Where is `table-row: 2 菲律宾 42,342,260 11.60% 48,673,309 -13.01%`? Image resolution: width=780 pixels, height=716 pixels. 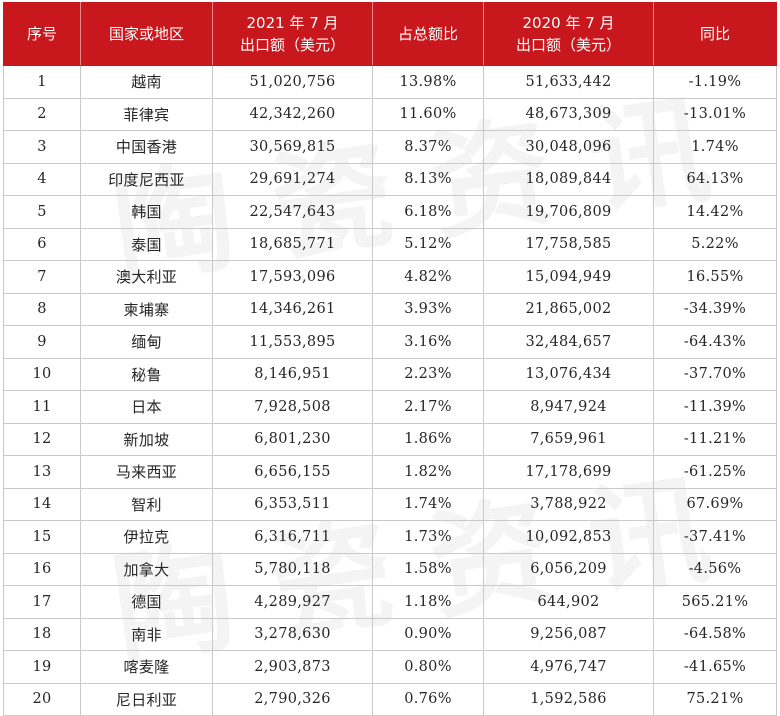
table-row: 2 菲律宾 42,342,260 11.60% 48,673,309 -13.01% is located at coordinates (390, 114).